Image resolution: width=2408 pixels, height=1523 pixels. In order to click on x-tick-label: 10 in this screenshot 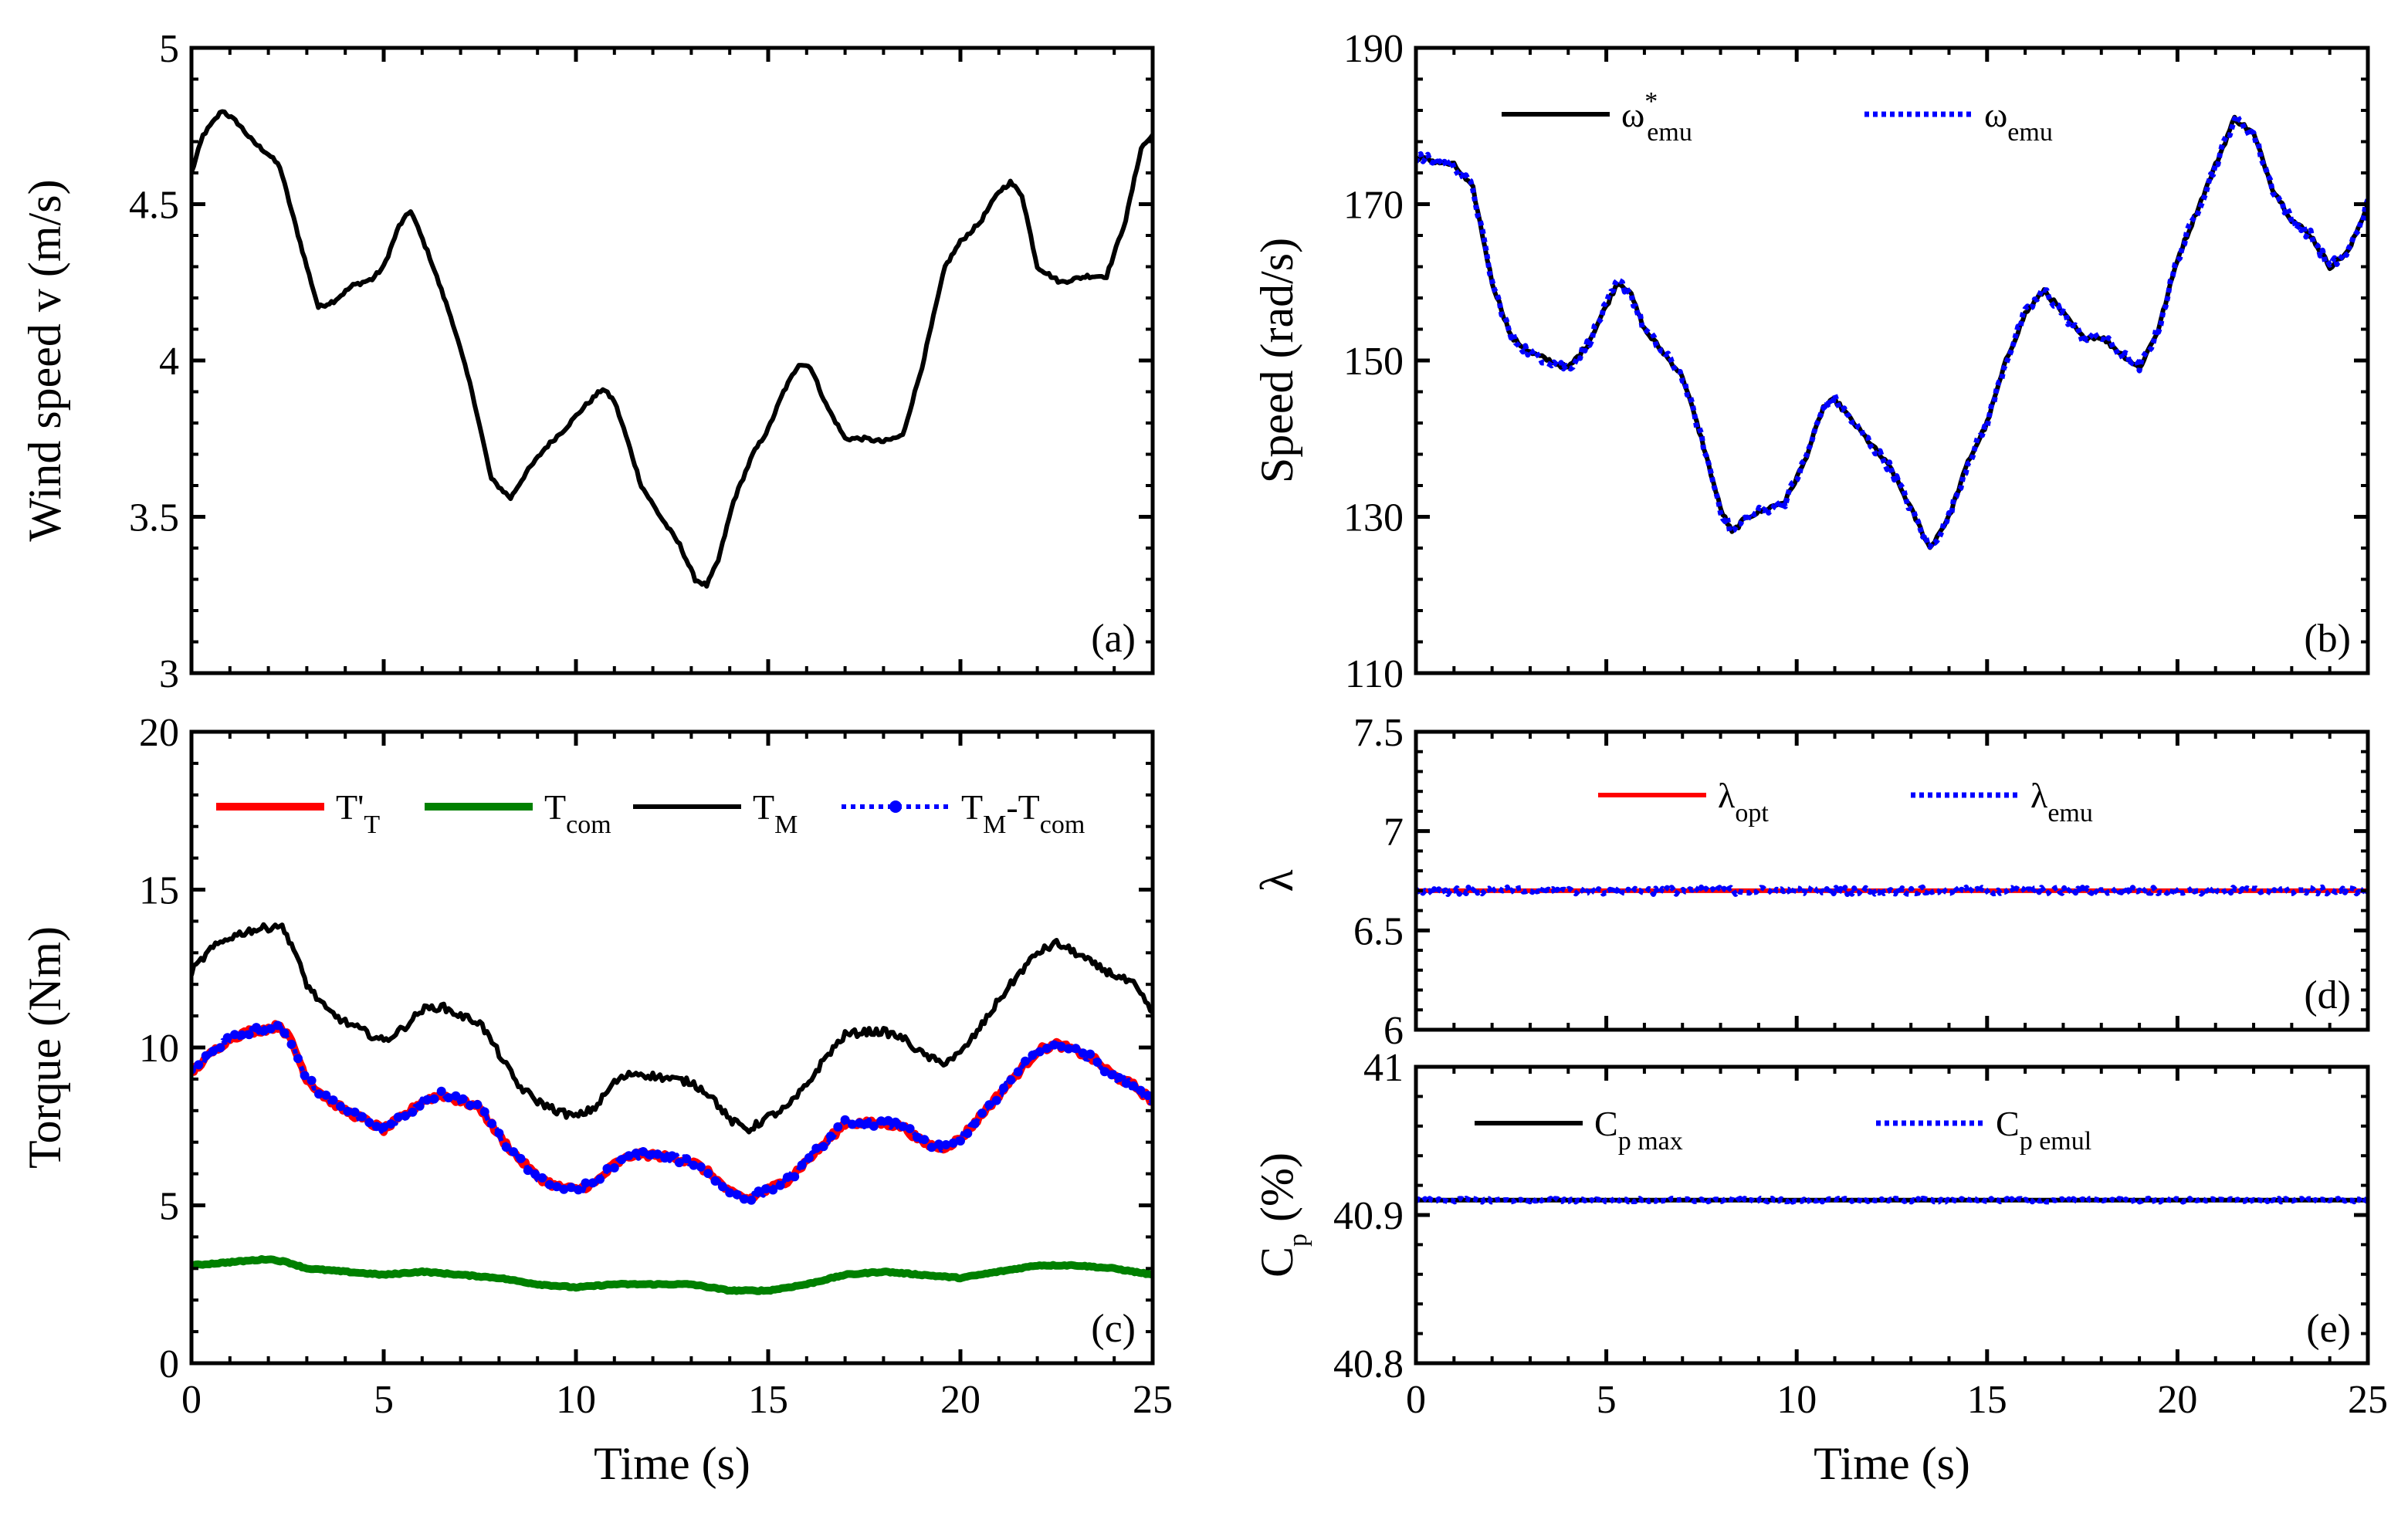, I will do `click(576, 1400)`.